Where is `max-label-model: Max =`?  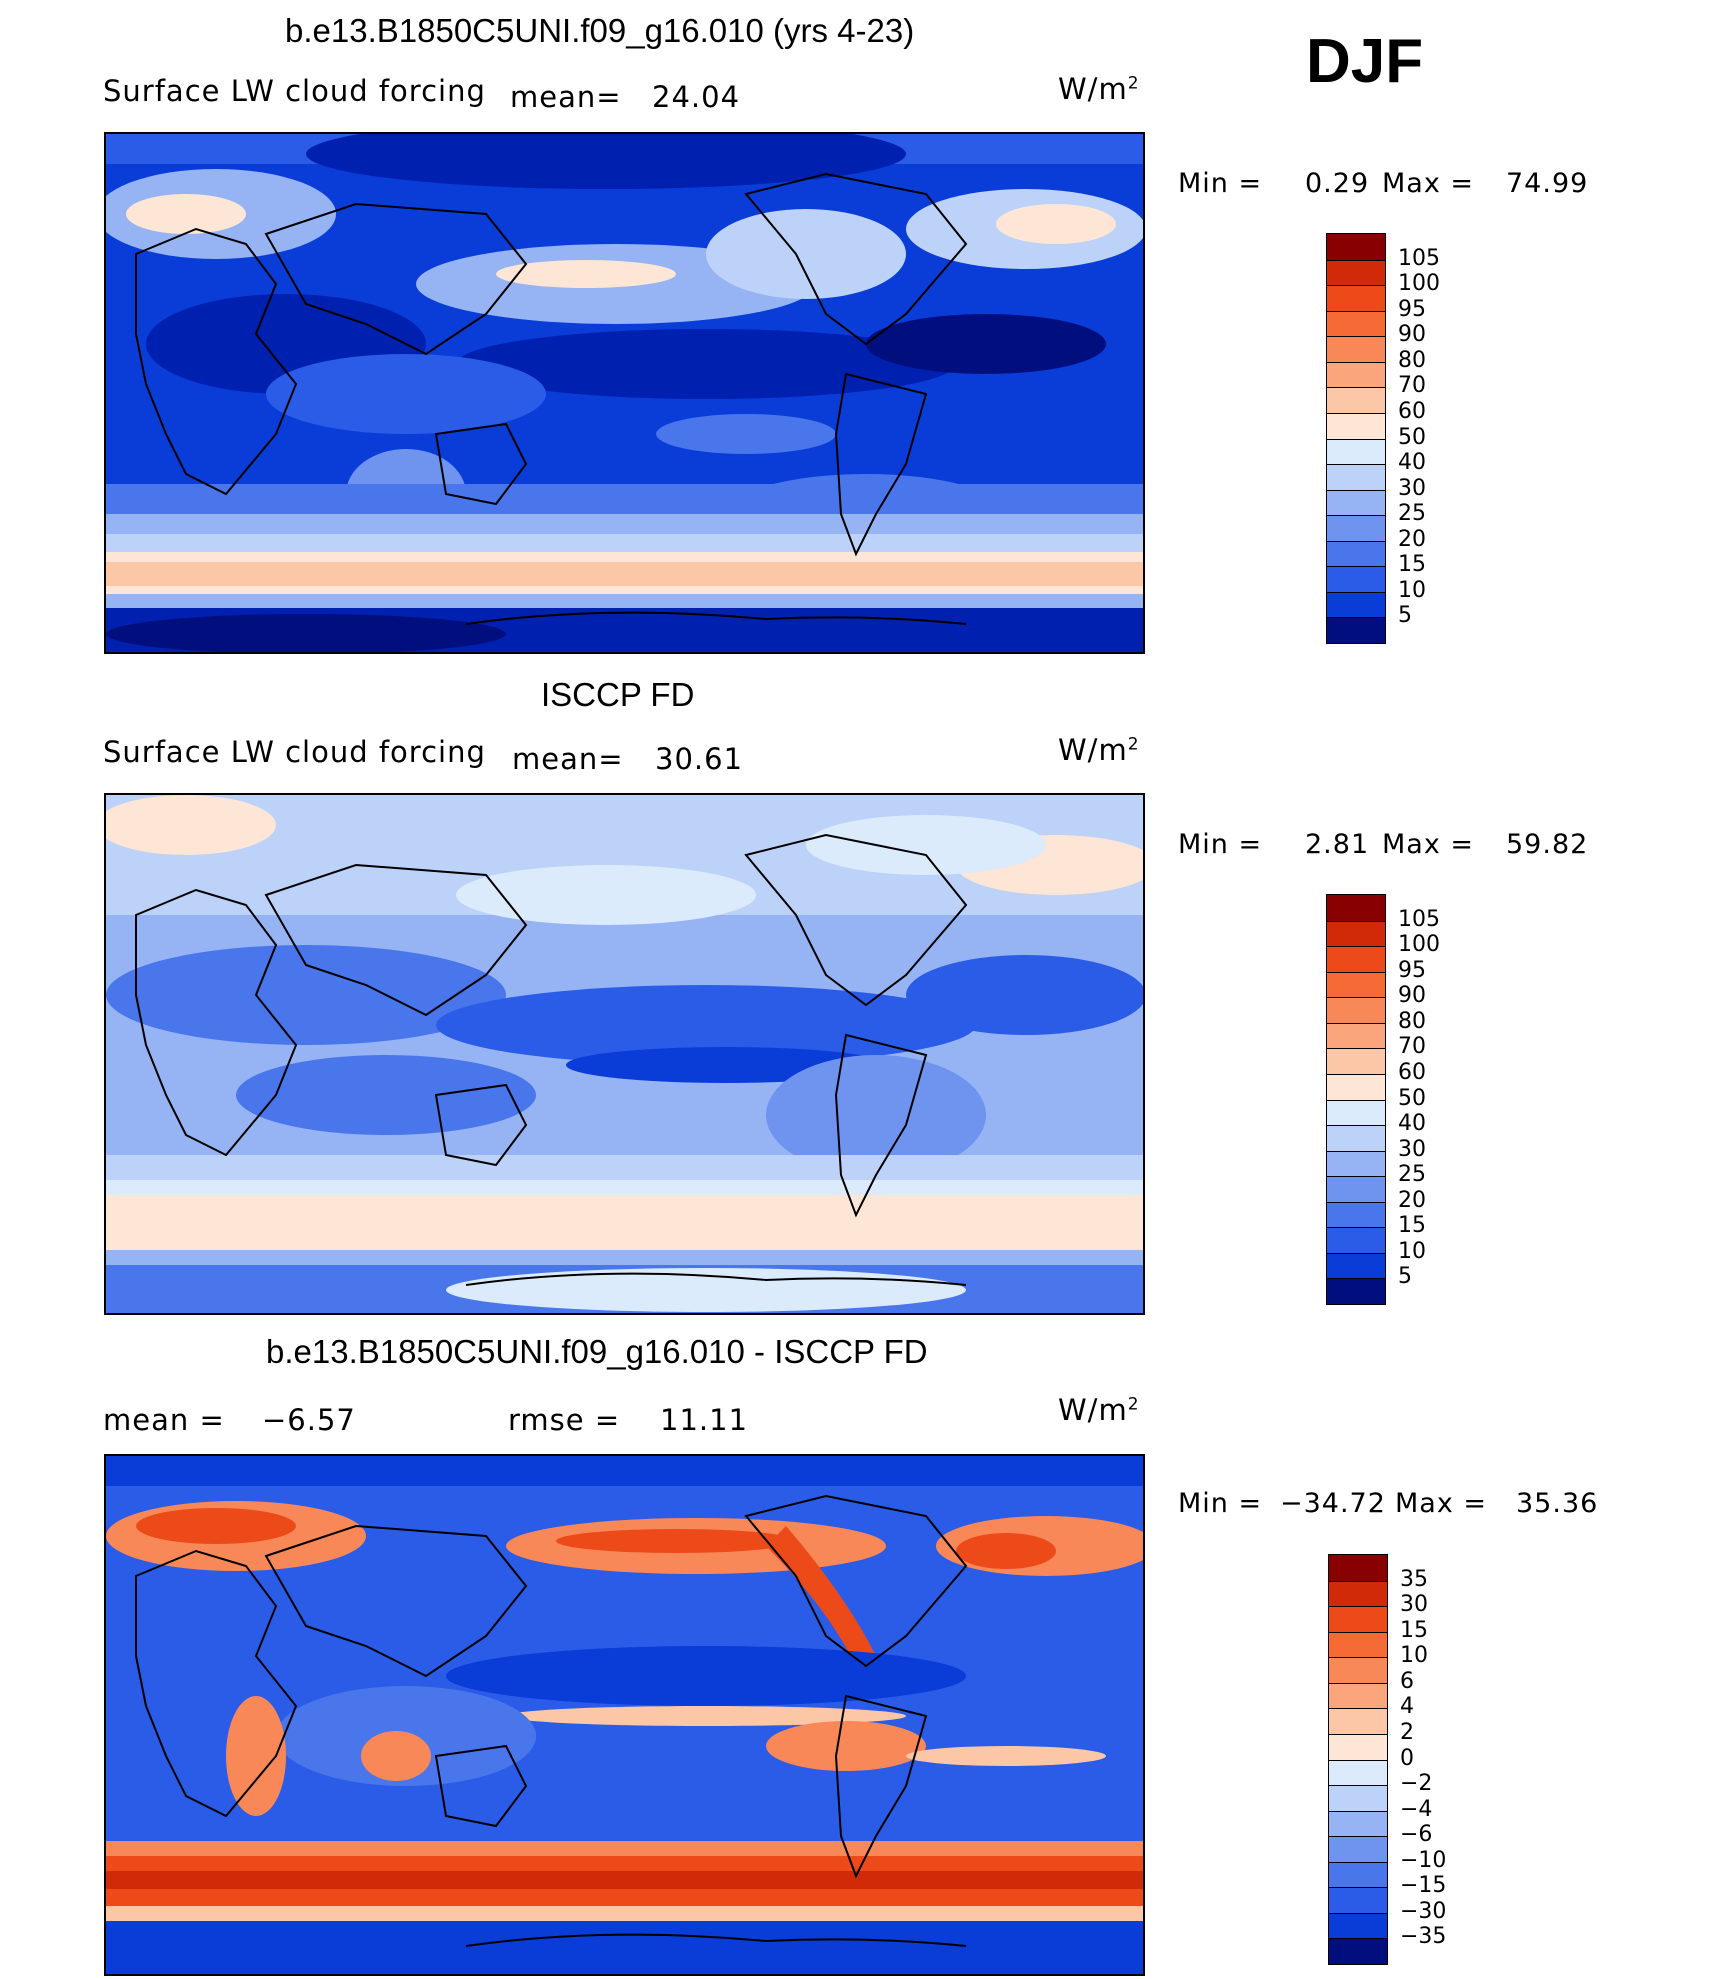 max-label-model: Max = is located at coordinates (1428, 183).